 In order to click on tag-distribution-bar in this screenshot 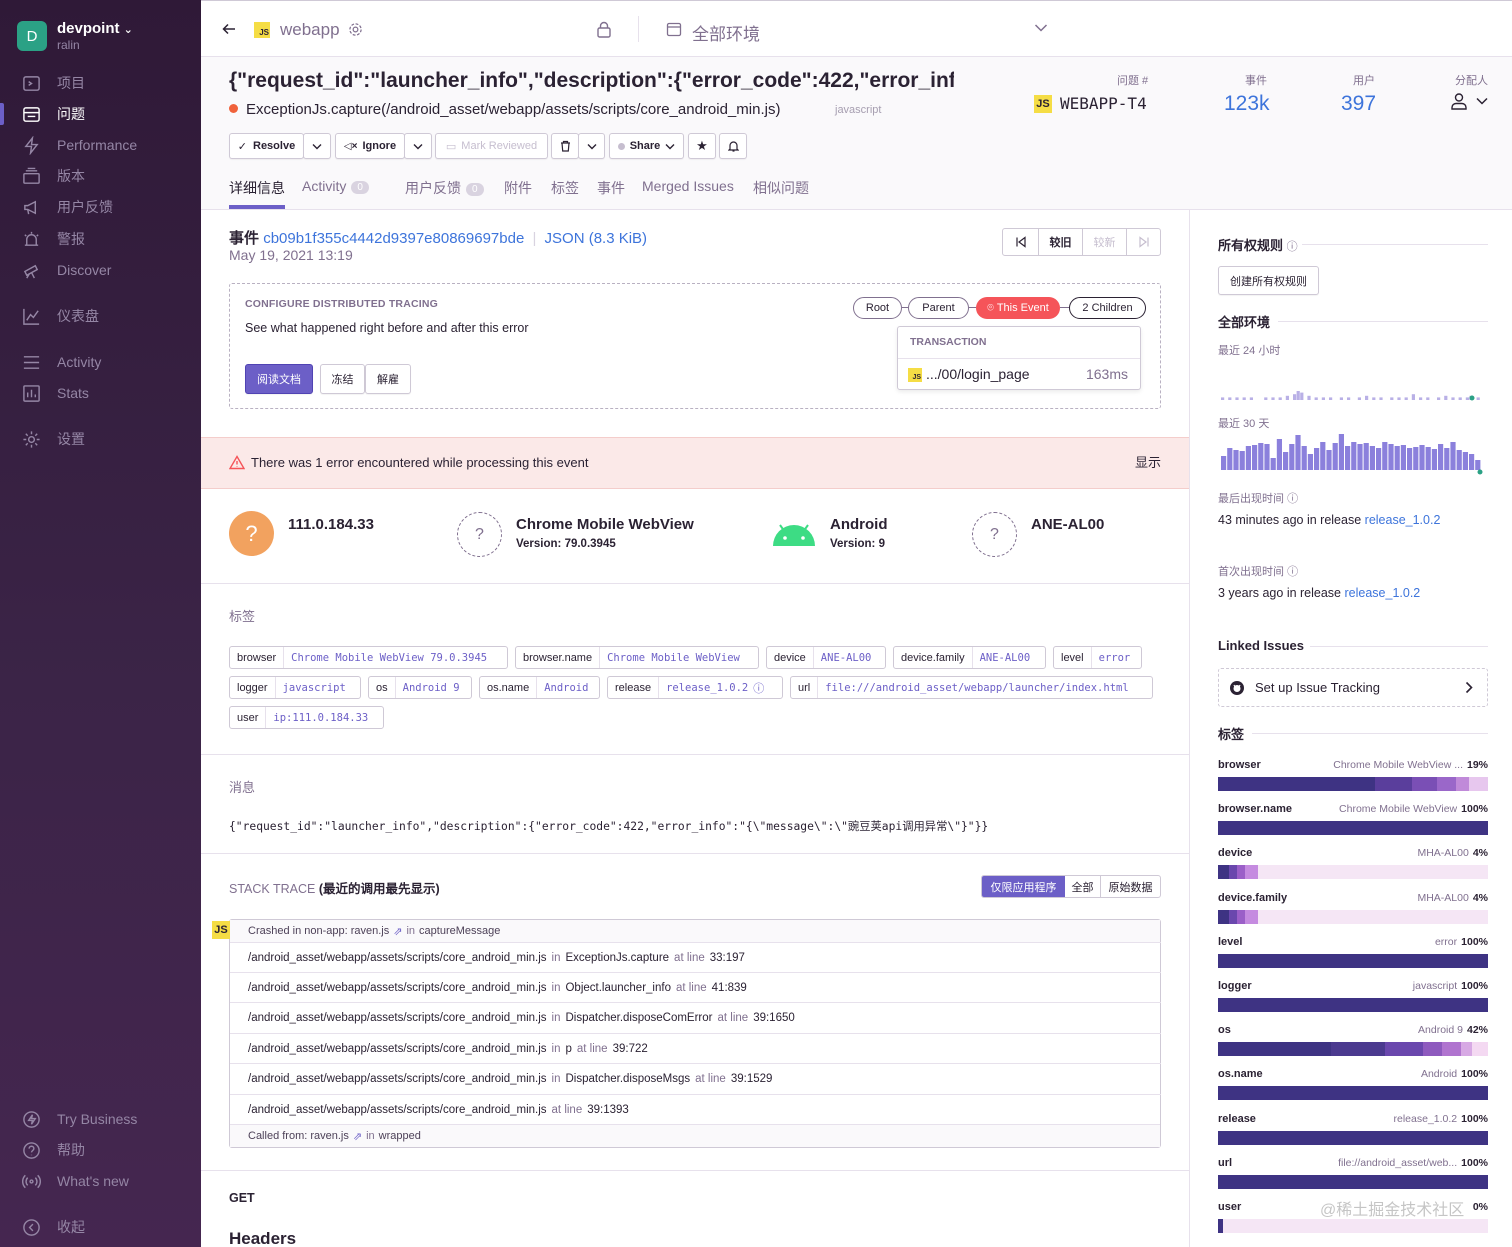, I will do `click(1353, 828)`.